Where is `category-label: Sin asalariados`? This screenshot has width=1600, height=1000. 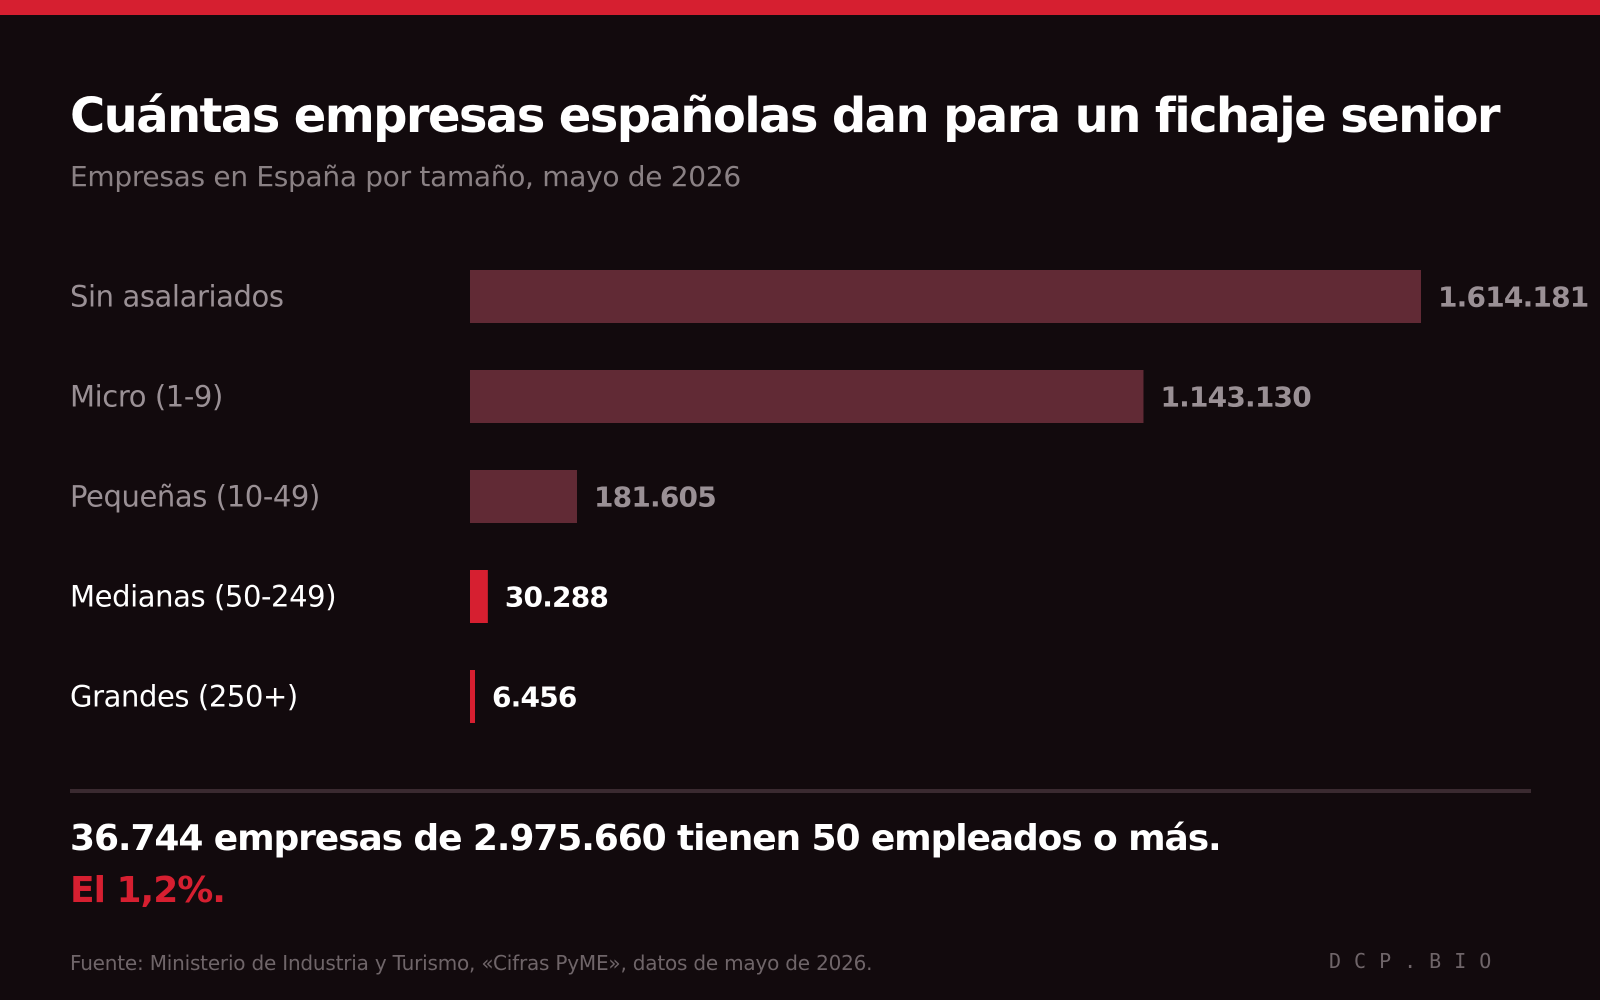 category-label: Sin asalariados is located at coordinates (177, 297).